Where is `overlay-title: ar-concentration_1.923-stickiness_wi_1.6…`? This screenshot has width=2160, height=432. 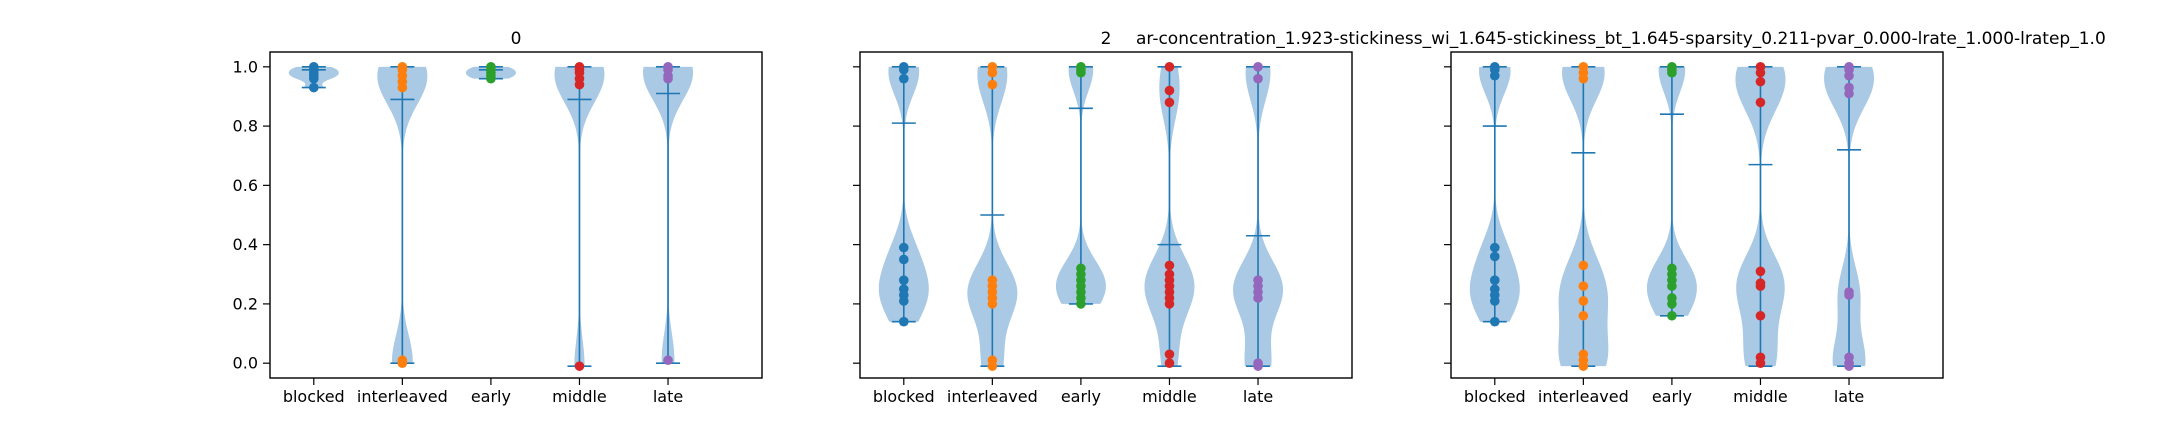
overlay-title: ar-concentration_1.923-stickiness_wi_1.6… is located at coordinates (1621, 39).